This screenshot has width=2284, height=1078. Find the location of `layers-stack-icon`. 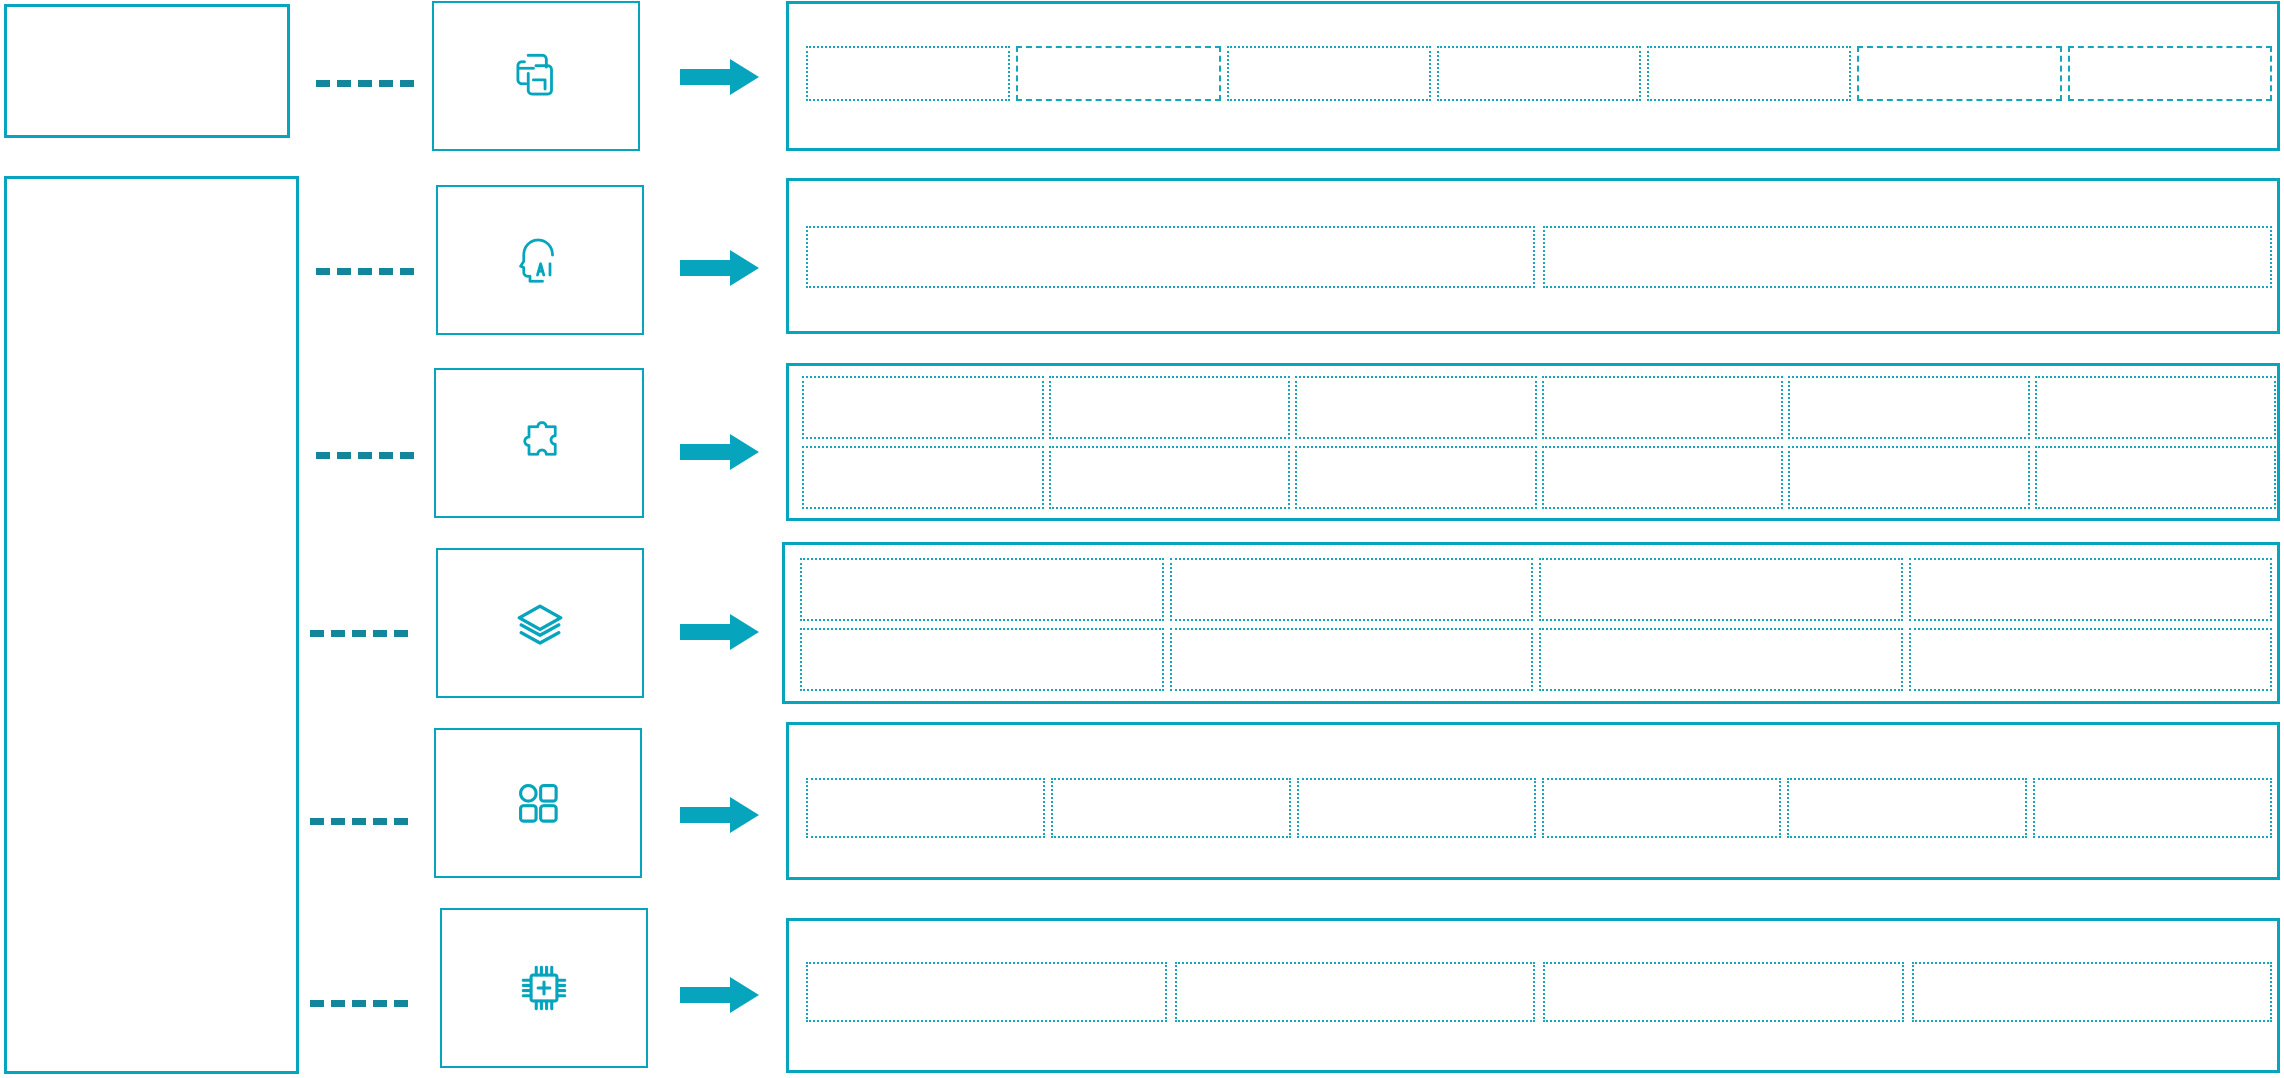

layers-stack-icon is located at coordinates (540, 623).